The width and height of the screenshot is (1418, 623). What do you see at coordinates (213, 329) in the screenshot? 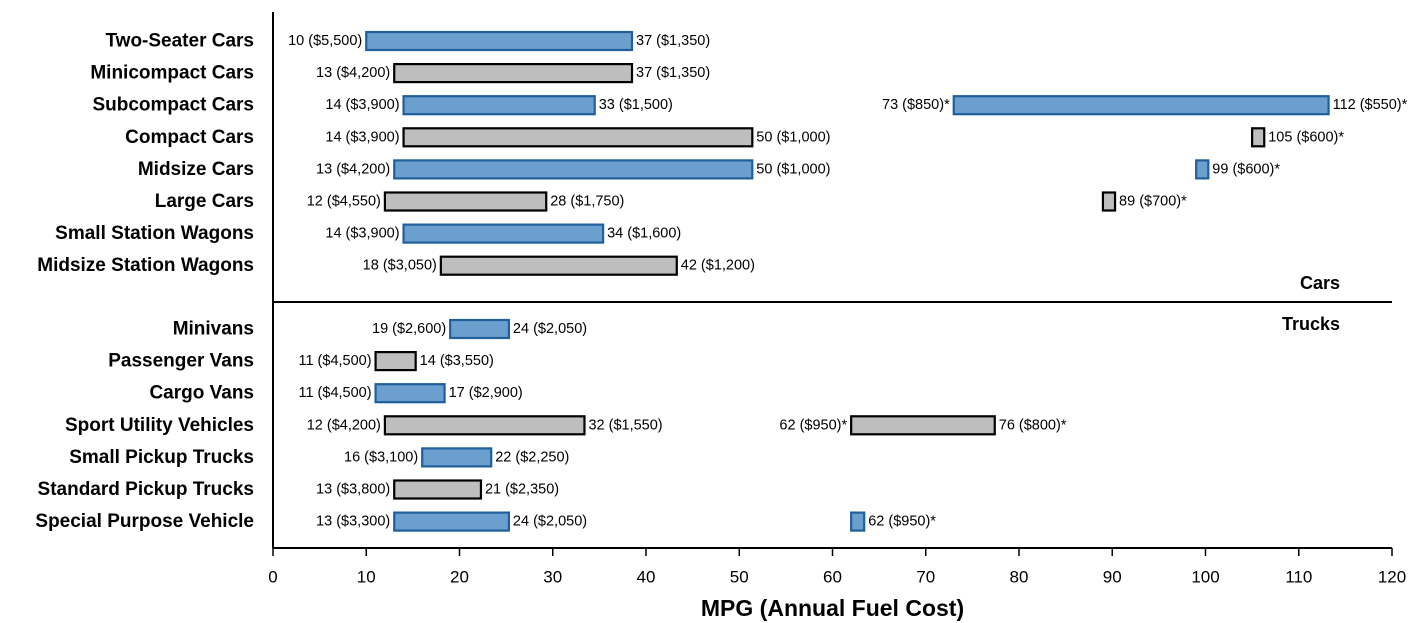
I see `category-label: Minivans` at bounding box center [213, 329].